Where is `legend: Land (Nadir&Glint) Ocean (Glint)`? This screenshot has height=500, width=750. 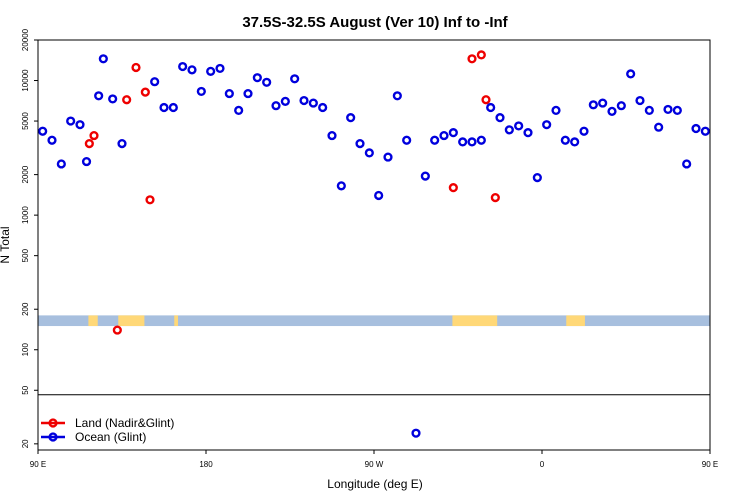 legend: Land (Nadir&Glint) Ocean (Glint) is located at coordinates (107, 430).